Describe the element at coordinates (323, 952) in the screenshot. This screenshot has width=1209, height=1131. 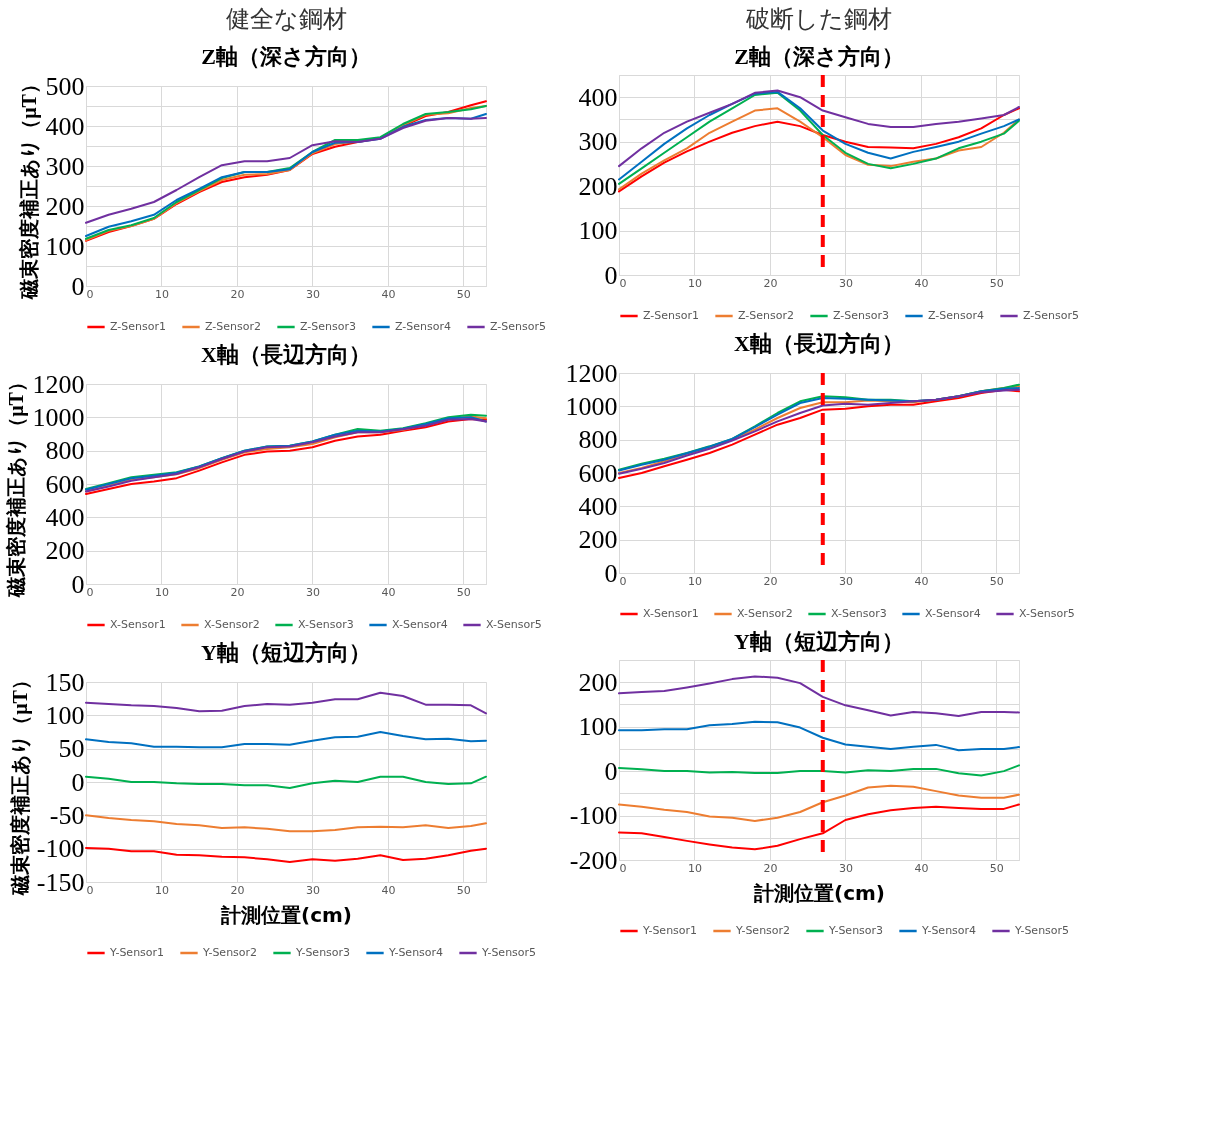
I see `legend-label: Y-Sensor3` at that location.